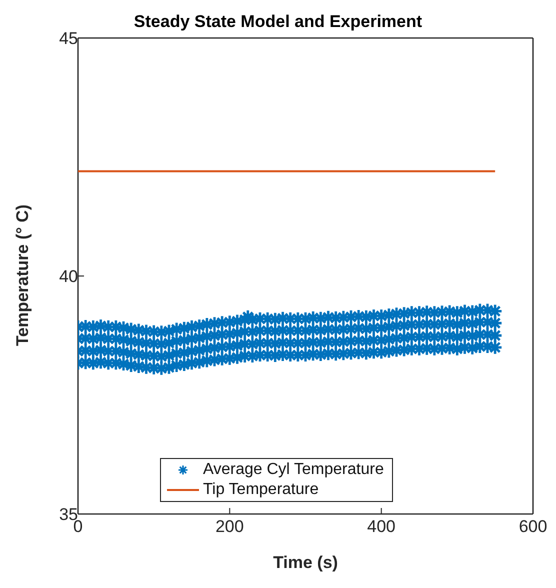  I want to click on x-tick-label: 400, so click(381, 526).